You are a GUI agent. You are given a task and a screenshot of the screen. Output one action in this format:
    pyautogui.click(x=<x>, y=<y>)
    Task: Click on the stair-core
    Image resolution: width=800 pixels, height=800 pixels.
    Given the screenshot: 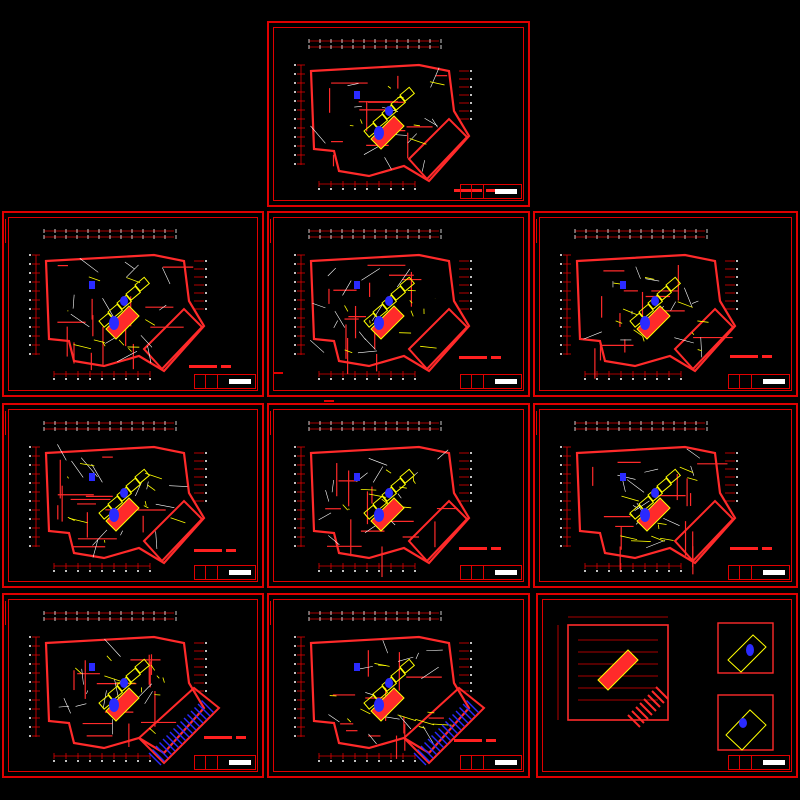 What is the action you would take?
    pyautogui.click(x=122, y=322)
    